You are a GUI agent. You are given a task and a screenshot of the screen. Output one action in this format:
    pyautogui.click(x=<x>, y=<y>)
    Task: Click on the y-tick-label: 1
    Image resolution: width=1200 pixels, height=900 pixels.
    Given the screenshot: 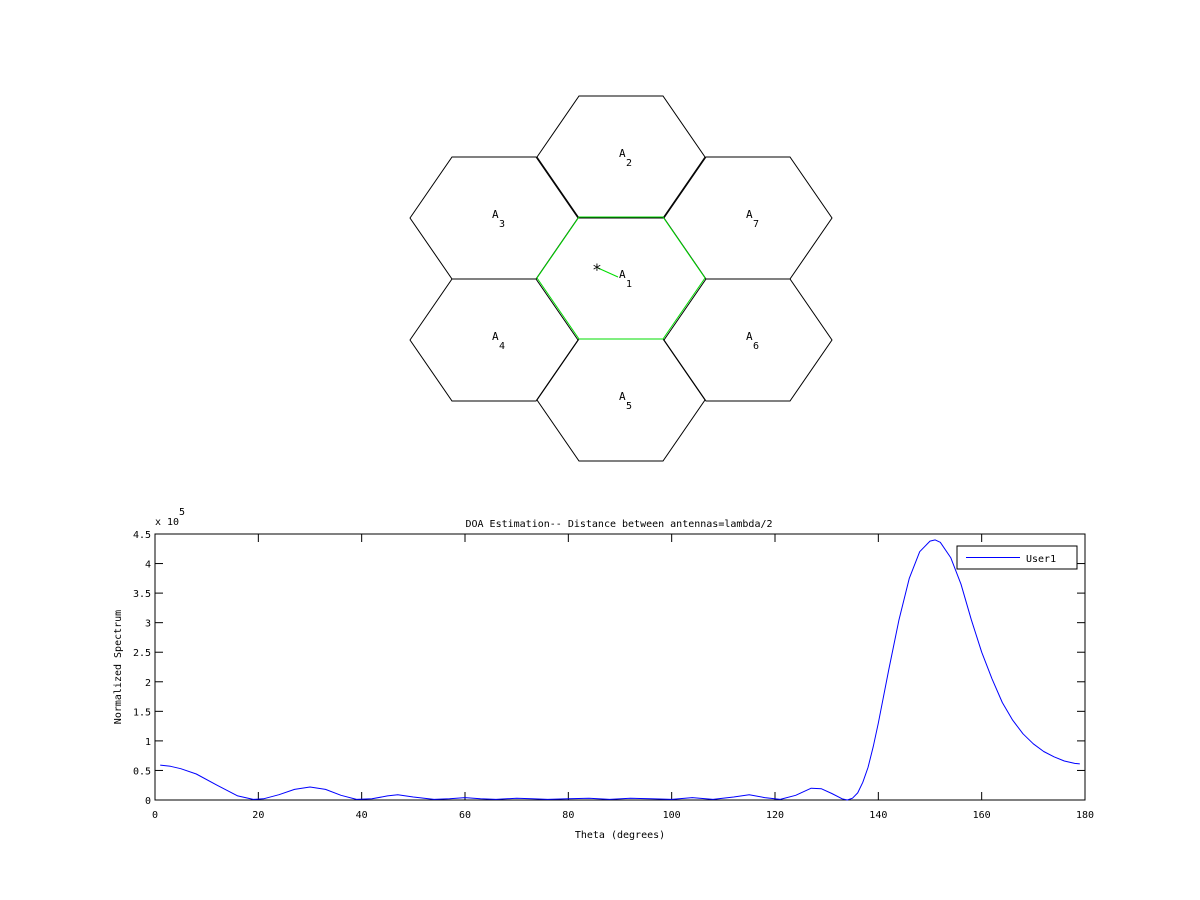 What is the action you would take?
    pyautogui.click(x=148, y=742)
    